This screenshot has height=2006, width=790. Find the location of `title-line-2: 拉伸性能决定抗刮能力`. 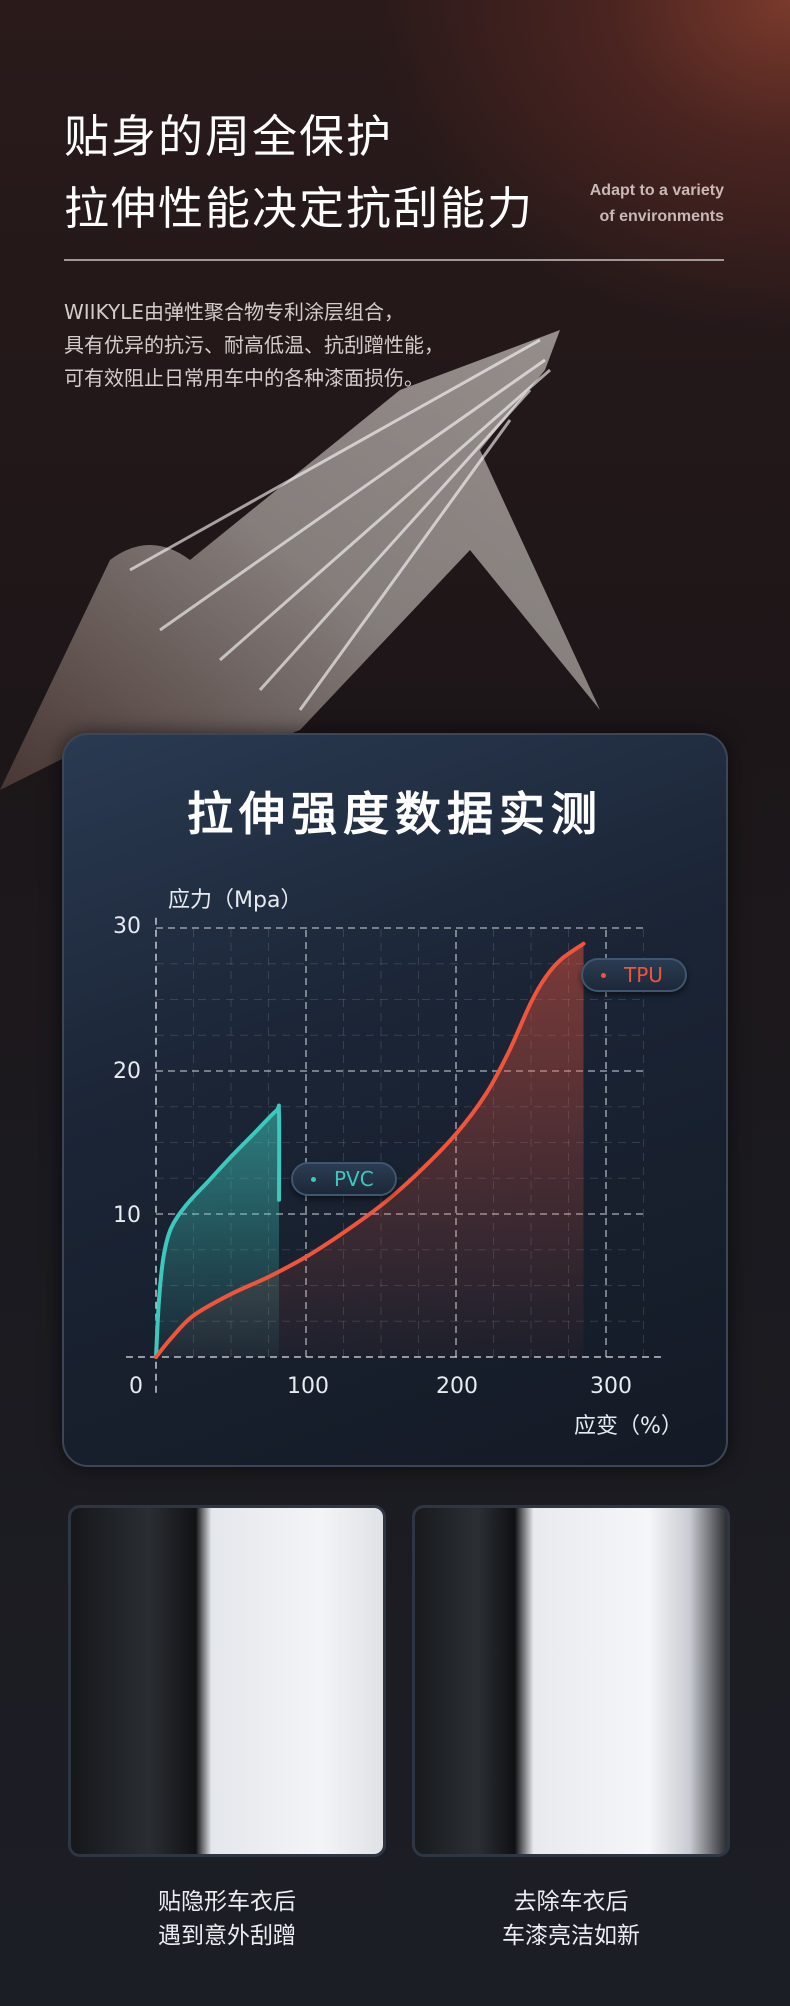

title-line-2: 拉伸性能决定抗刮能力 is located at coordinates (299, 208).